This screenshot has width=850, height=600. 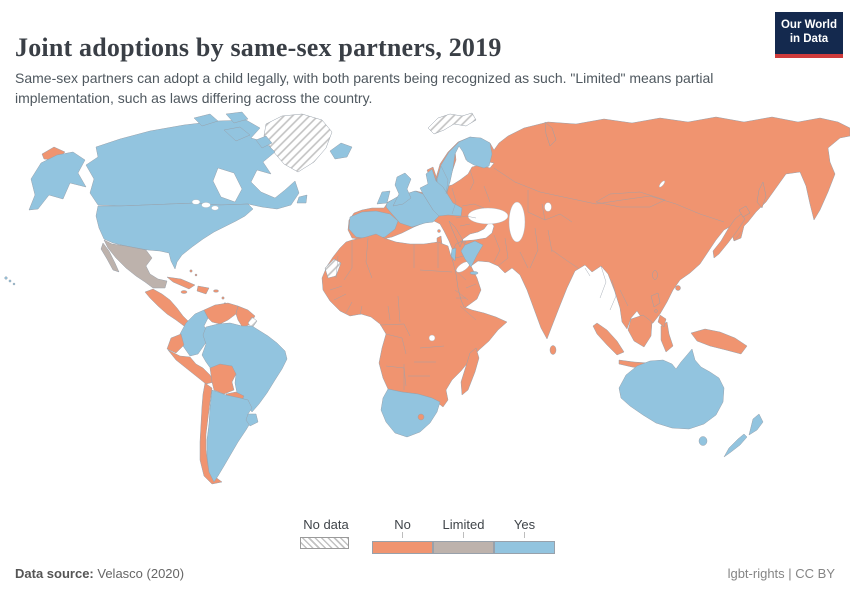 I want to click on region-mexico, so click(x=135, y=264).